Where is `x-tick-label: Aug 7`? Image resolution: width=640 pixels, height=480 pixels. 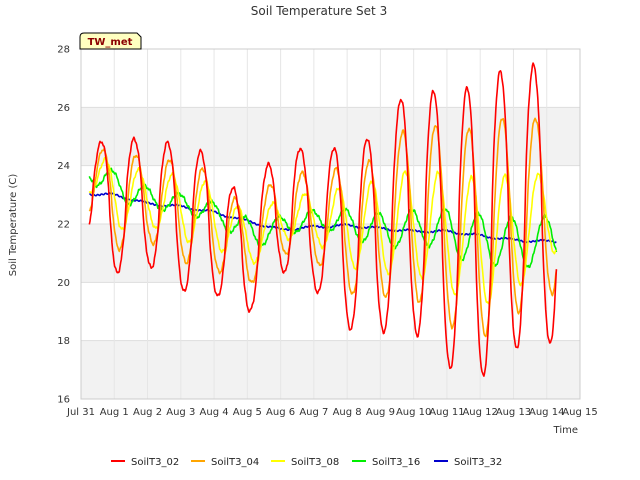
x-tick-label: Aug 7 is located at coordinates (313, 412).